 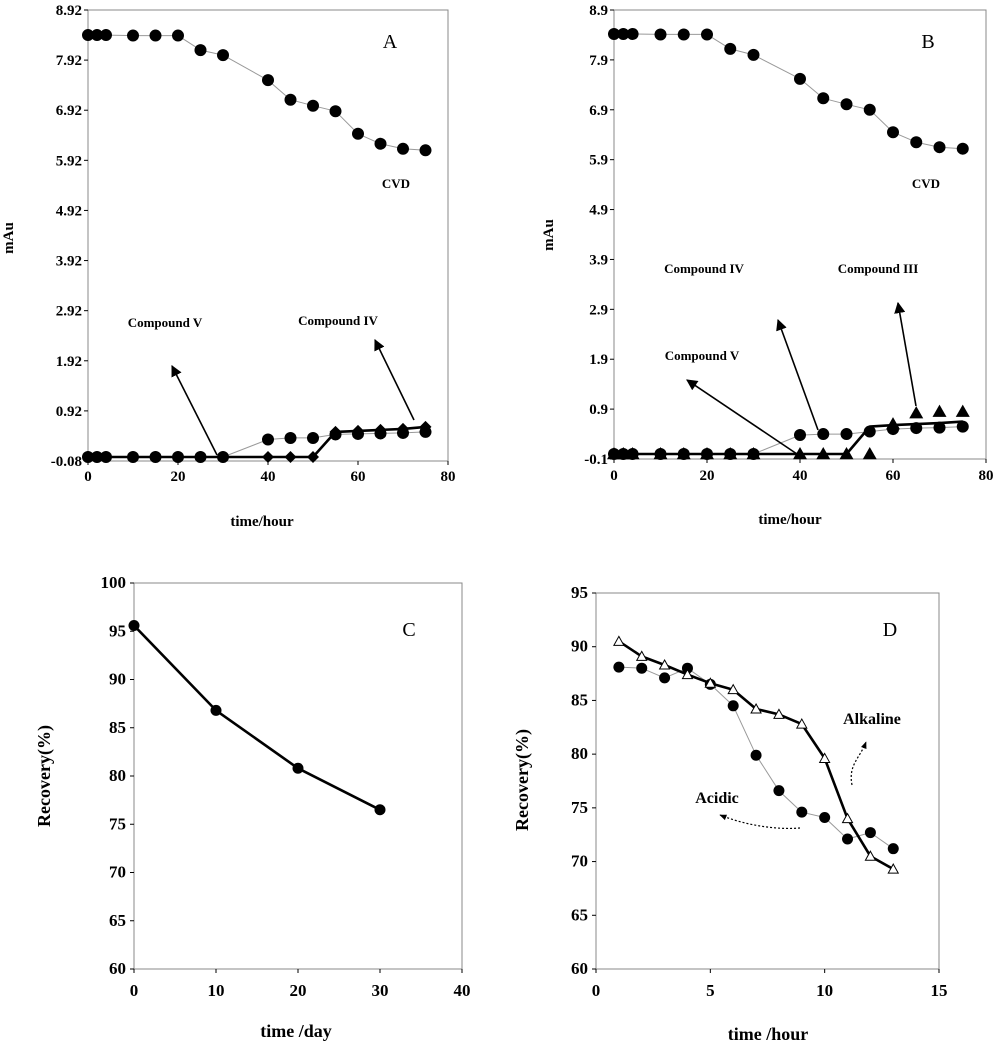 What do you see at coordinates (257, 442) in the screenshot?
I see `panel-a-line-compound-v` at bounding box center [257, 442].